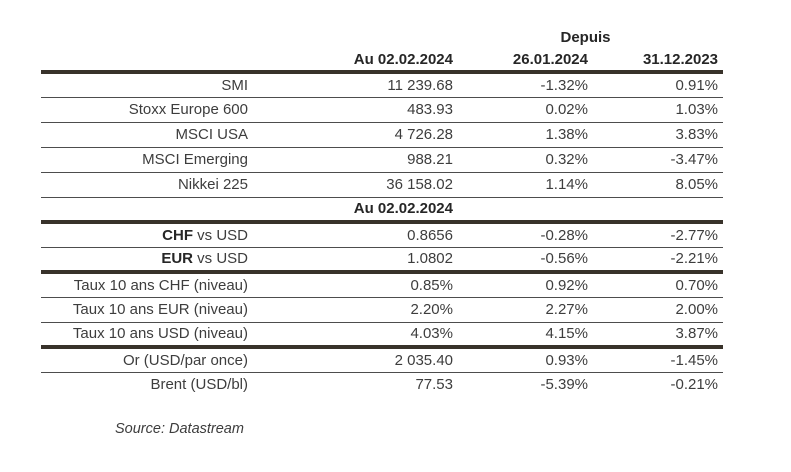 This screenshot has width=791, height=472. Describe the element at coordinates (656, 135) in the screenshot. I see `row-change-2: 3.83%` at that location.